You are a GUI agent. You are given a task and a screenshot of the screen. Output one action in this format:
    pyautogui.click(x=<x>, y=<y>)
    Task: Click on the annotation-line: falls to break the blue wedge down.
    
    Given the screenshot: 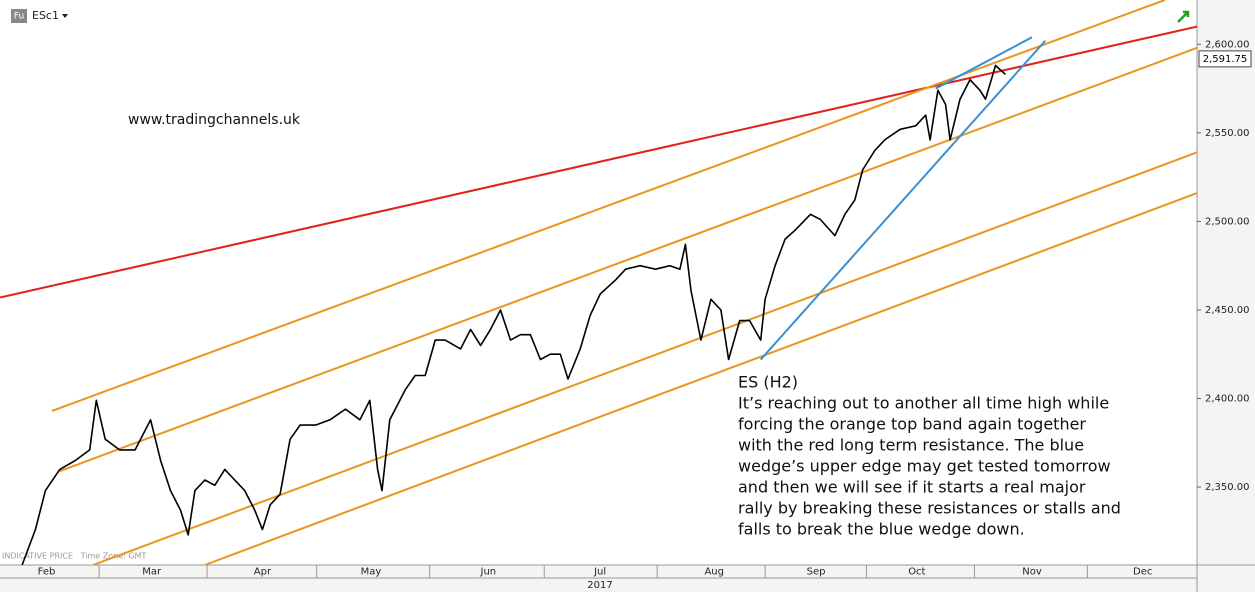 What is the action you would take?
    pyautogui.click(x=881, y=529)
    